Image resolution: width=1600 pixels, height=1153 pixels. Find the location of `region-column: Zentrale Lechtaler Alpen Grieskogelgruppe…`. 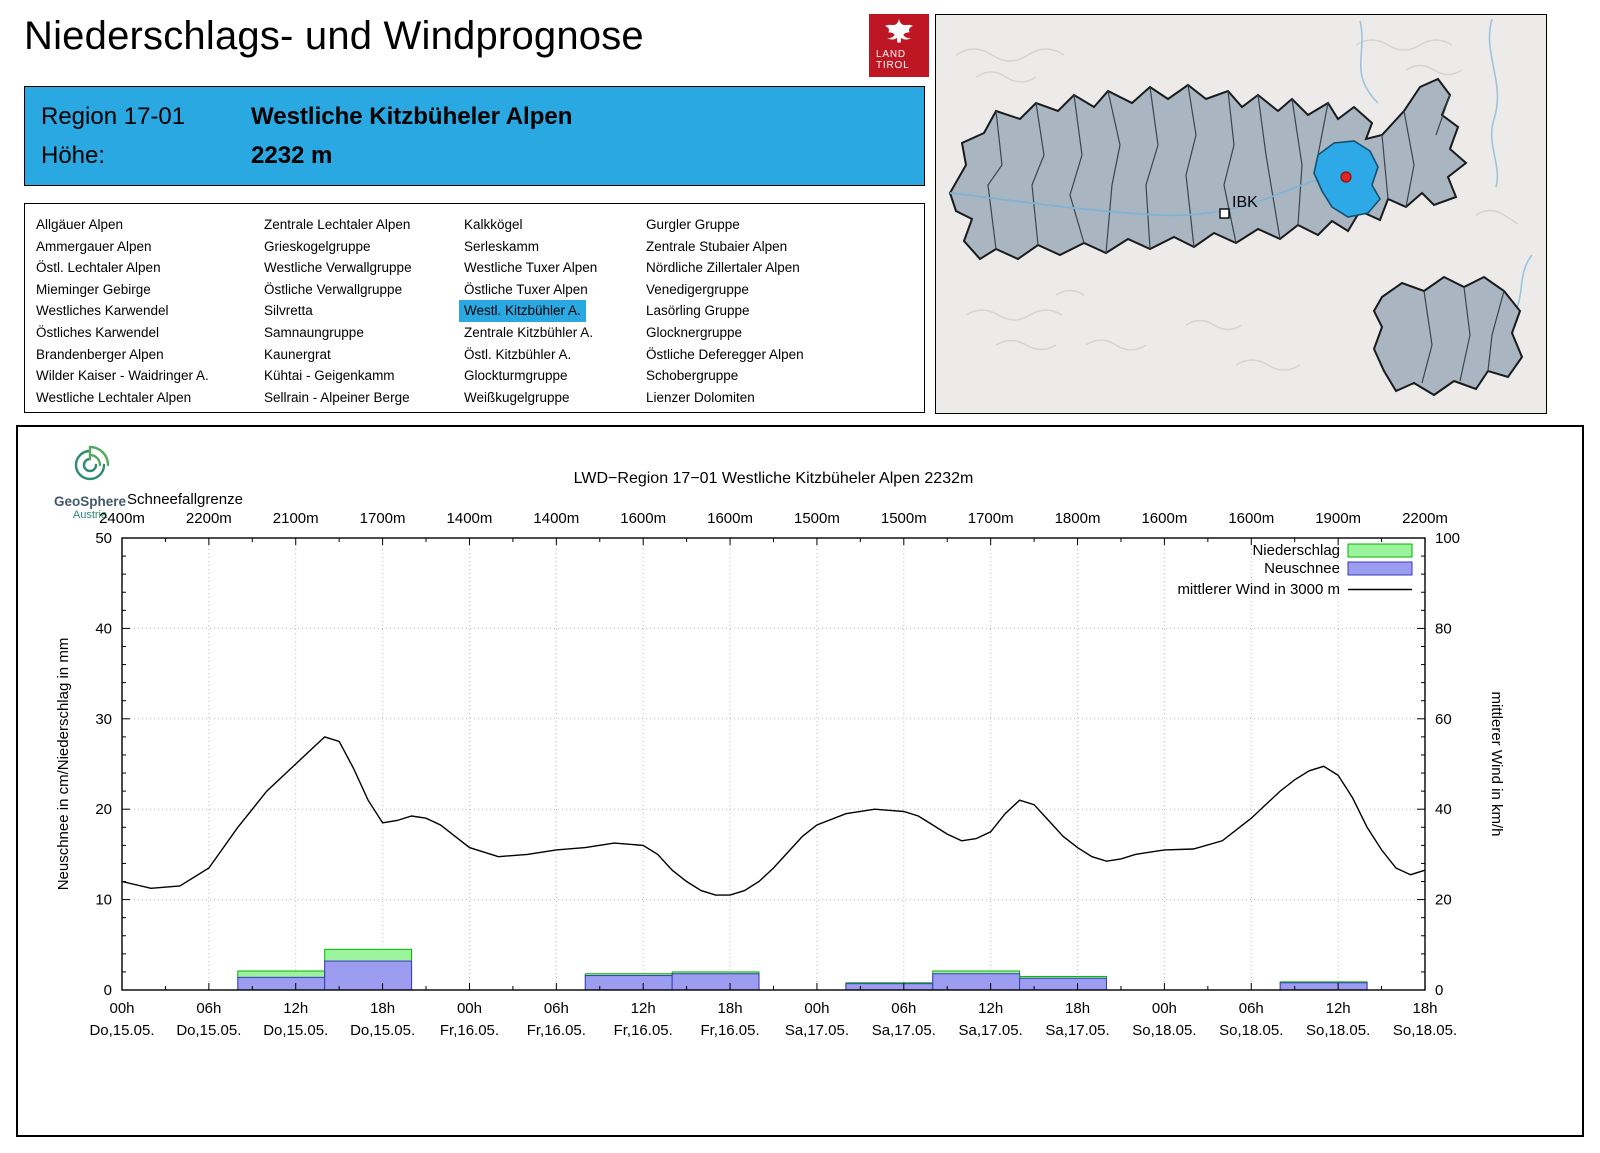

region-column: Zentrale Lechtaler Alpen Grieskogelgruppe… is located at coordinates (359, 313).